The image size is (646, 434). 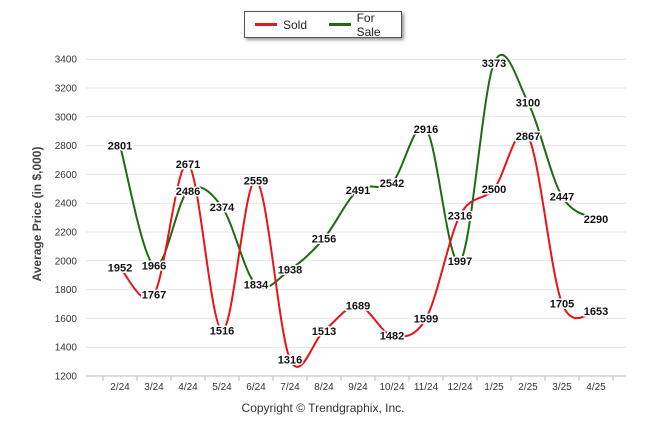 I want to click on data-label-for-sale: 3373, so click(x=494, y=64).